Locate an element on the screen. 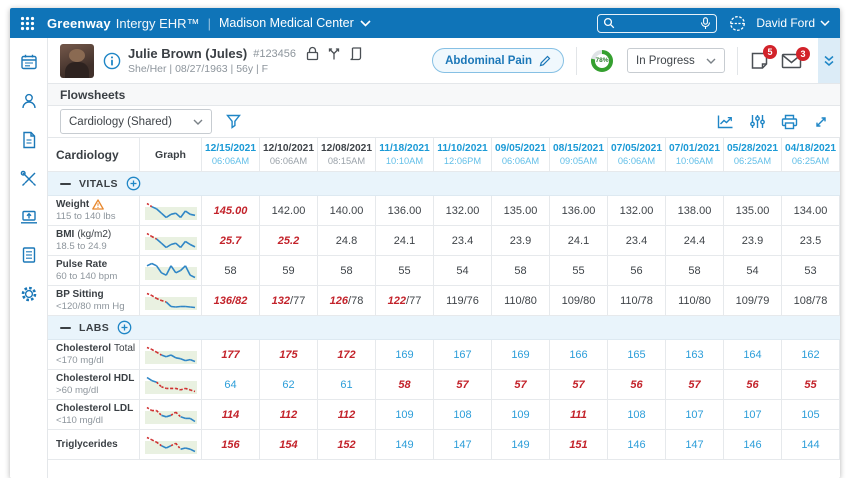 This screenshot has height=478, width=850. flowsheet-cell: 144 is located at coordinates (811, 444).